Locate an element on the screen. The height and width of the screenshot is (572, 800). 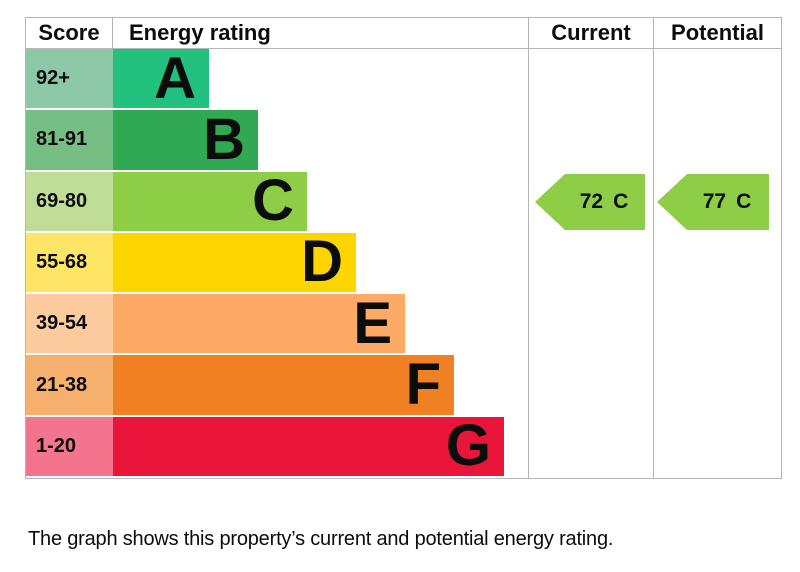
current-column is located at coordinates (590, 263).